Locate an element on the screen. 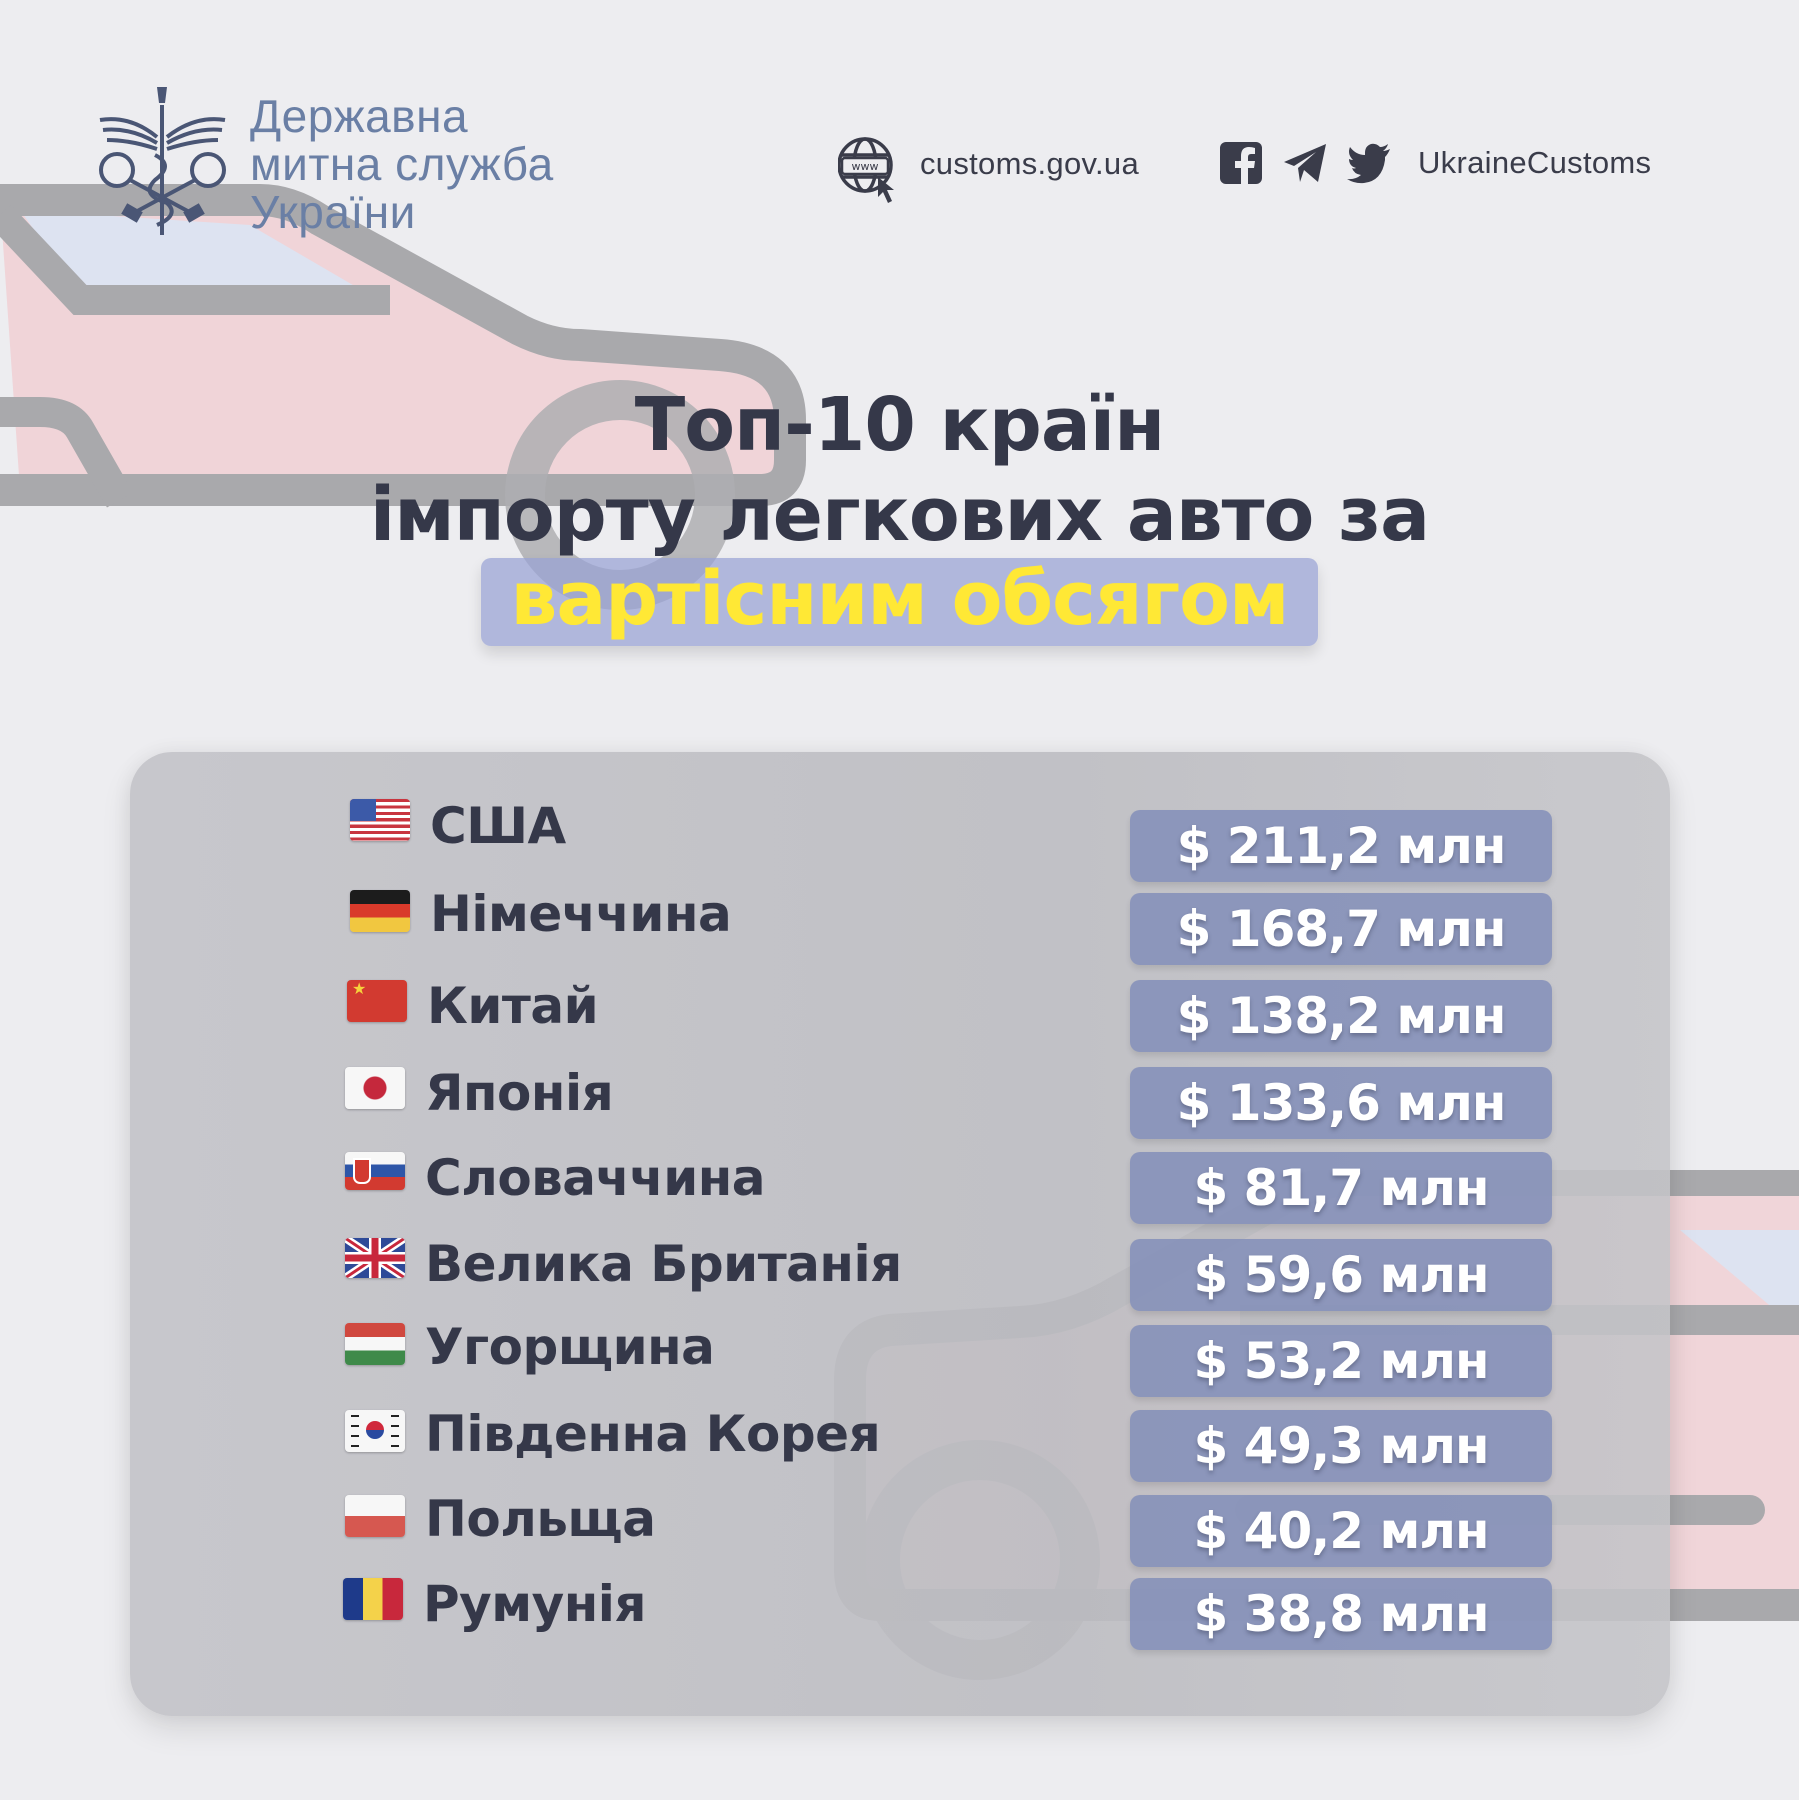  country-name: Румунія is located at coordinates (535, 1604).